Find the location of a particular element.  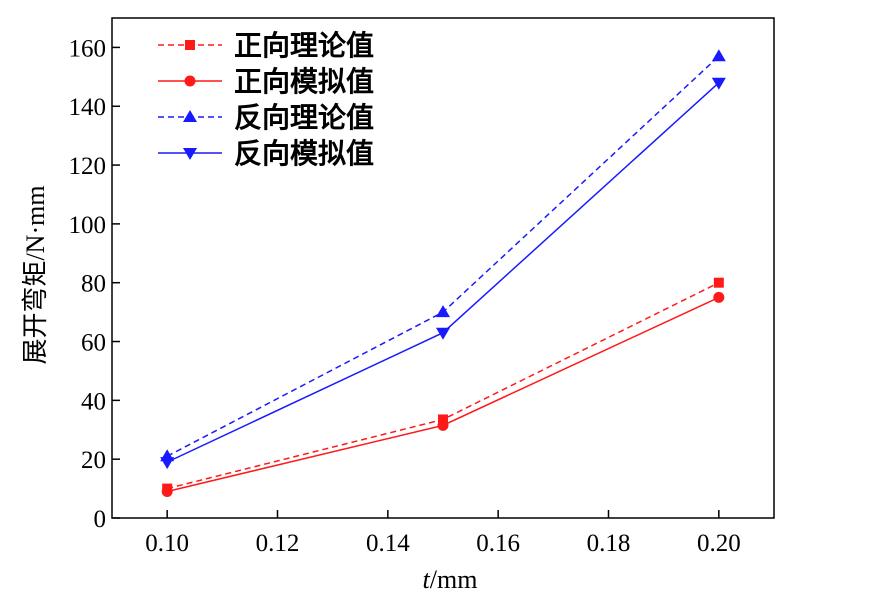

x-tick-label: 0.14 is located at coordinates (388, 543).